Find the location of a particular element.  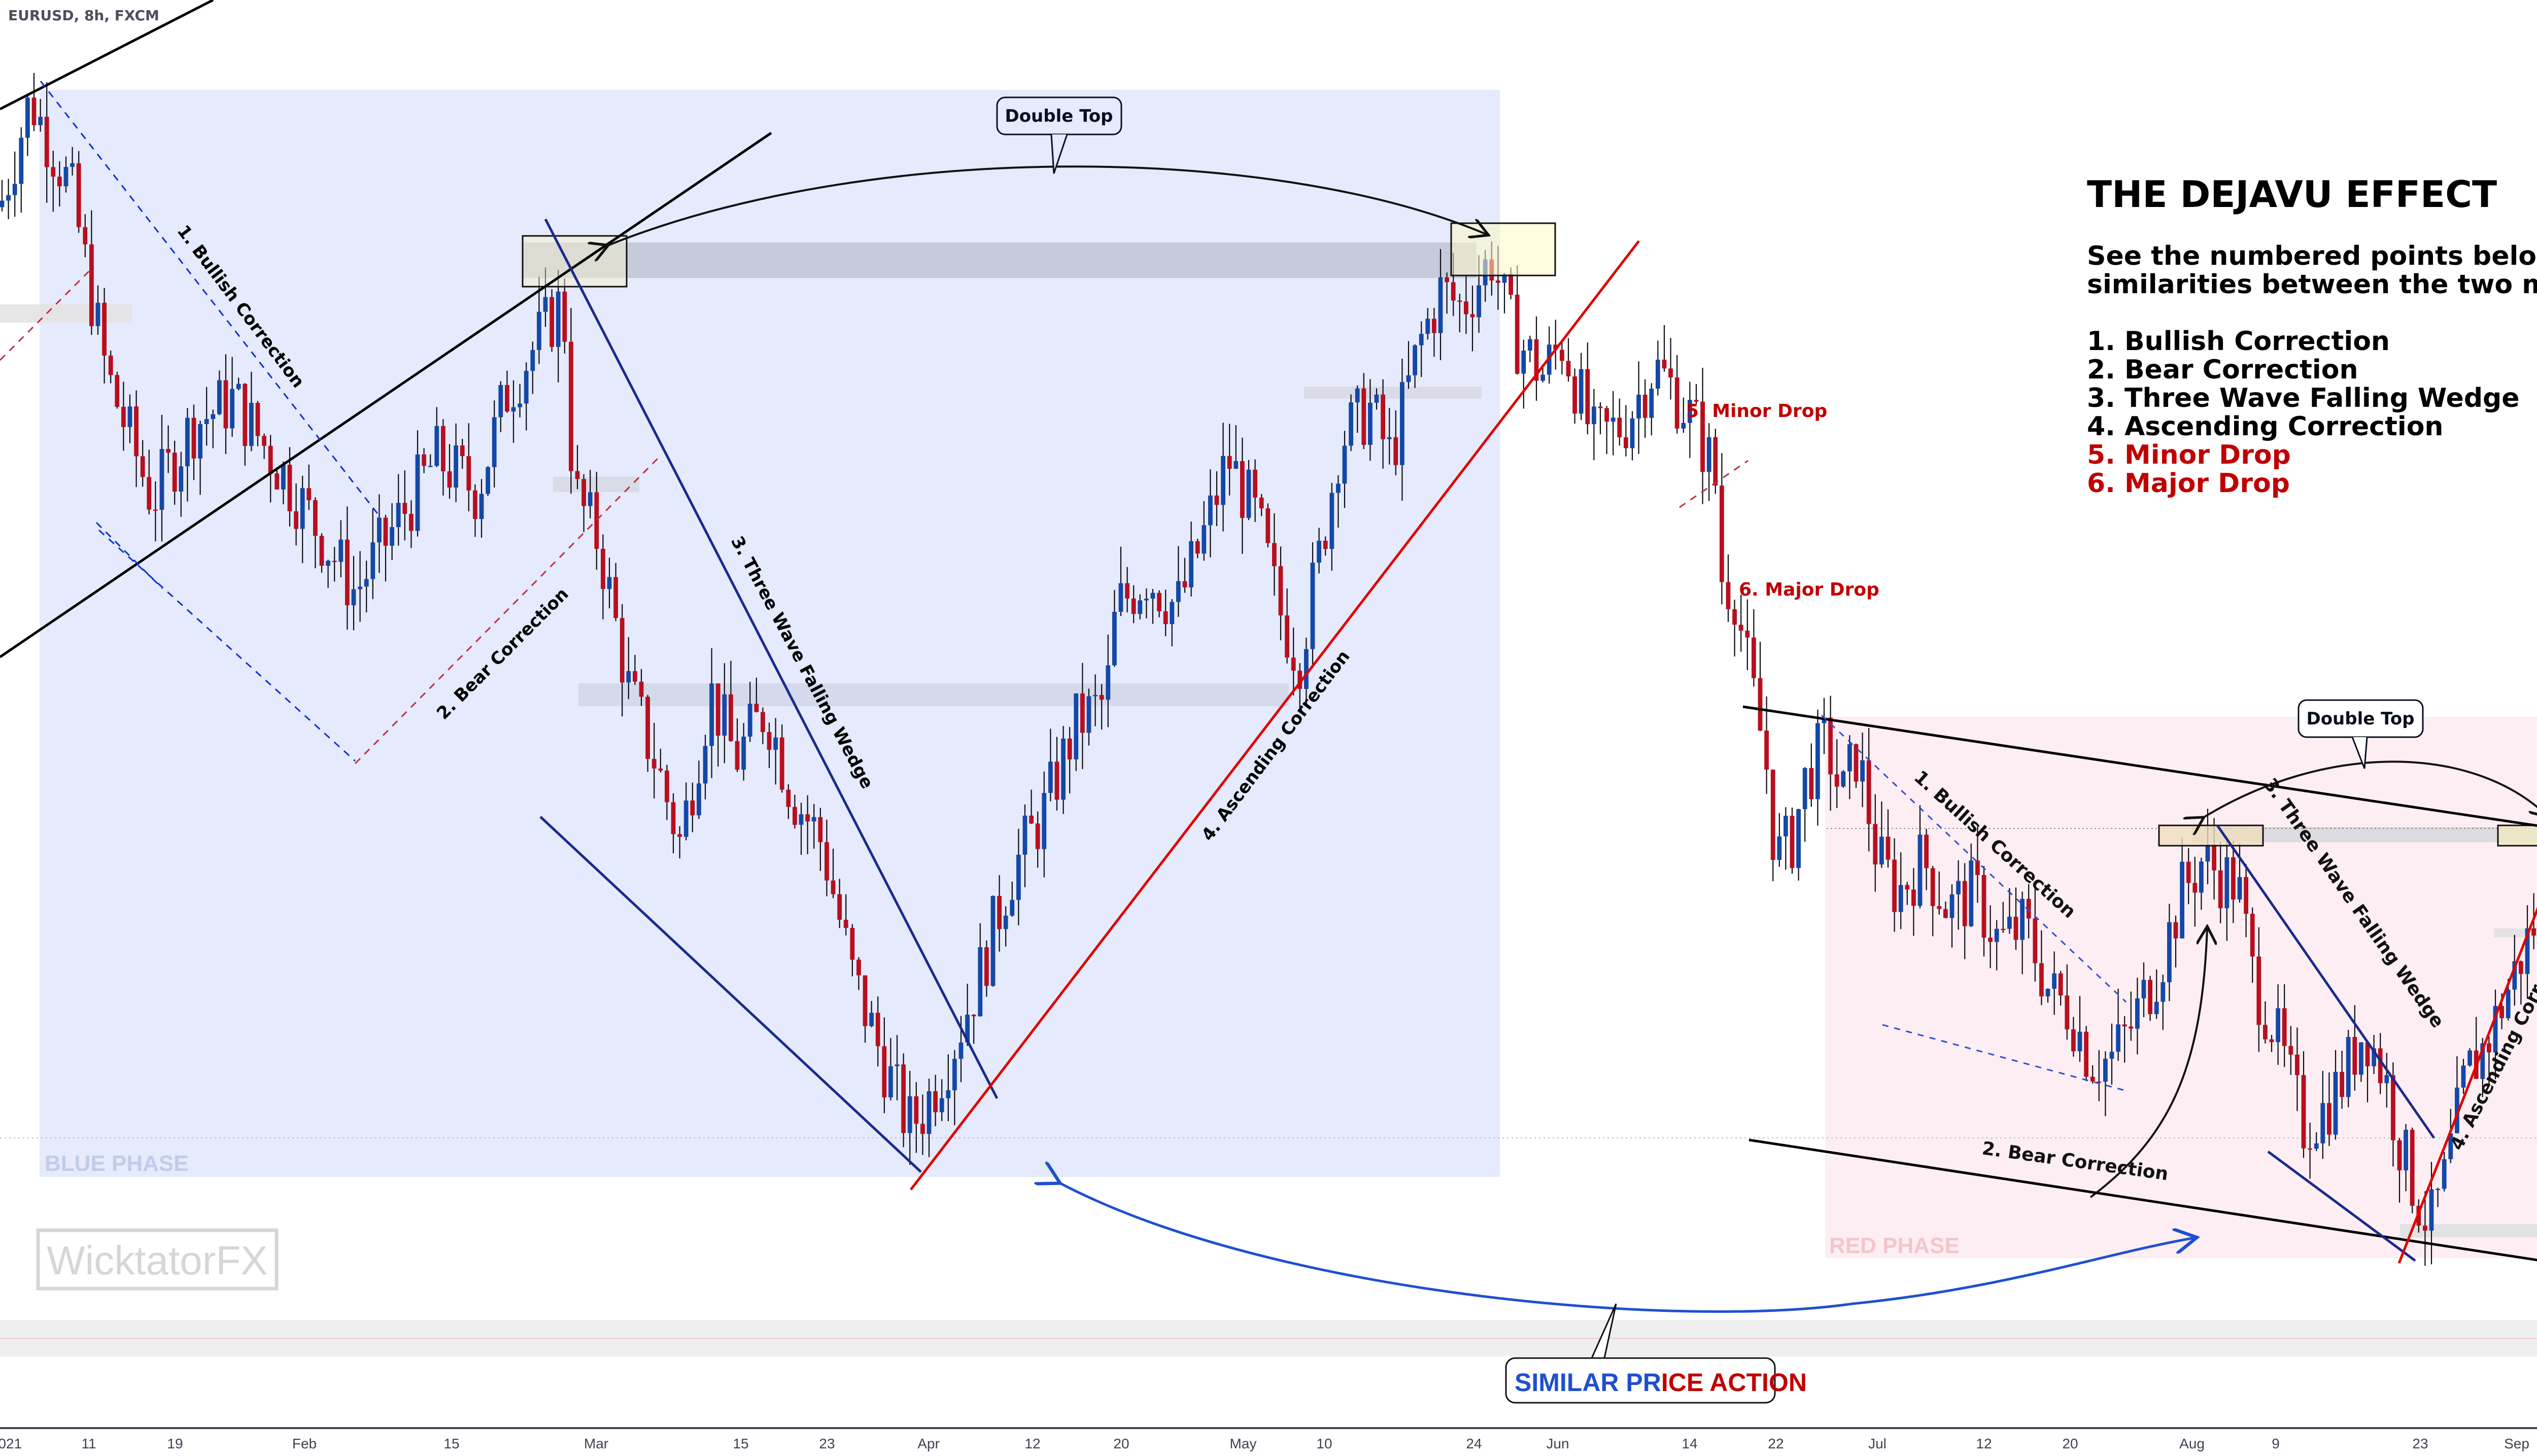

similar-text-red: ICE ACTION is located at coordinates (1734, 1382).